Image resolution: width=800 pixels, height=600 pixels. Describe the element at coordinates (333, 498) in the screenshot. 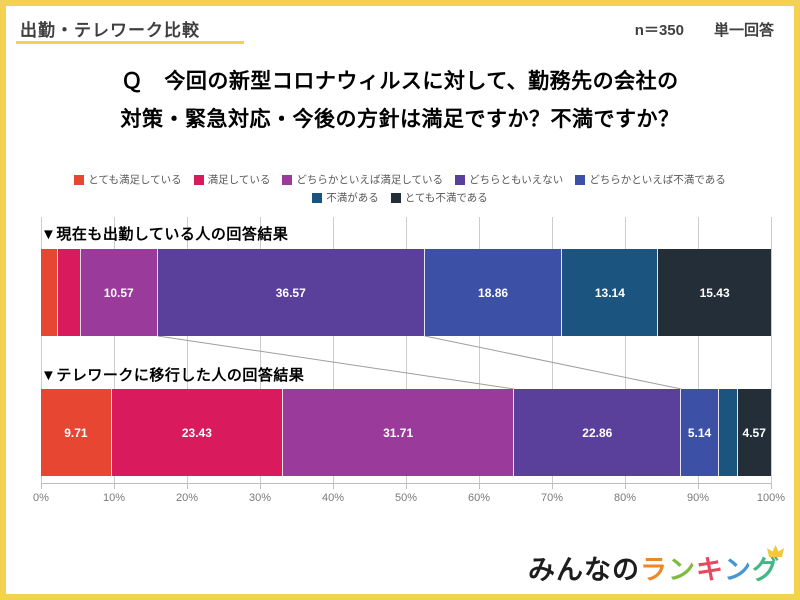

I see `axis-tick-label: 40%` at that location.